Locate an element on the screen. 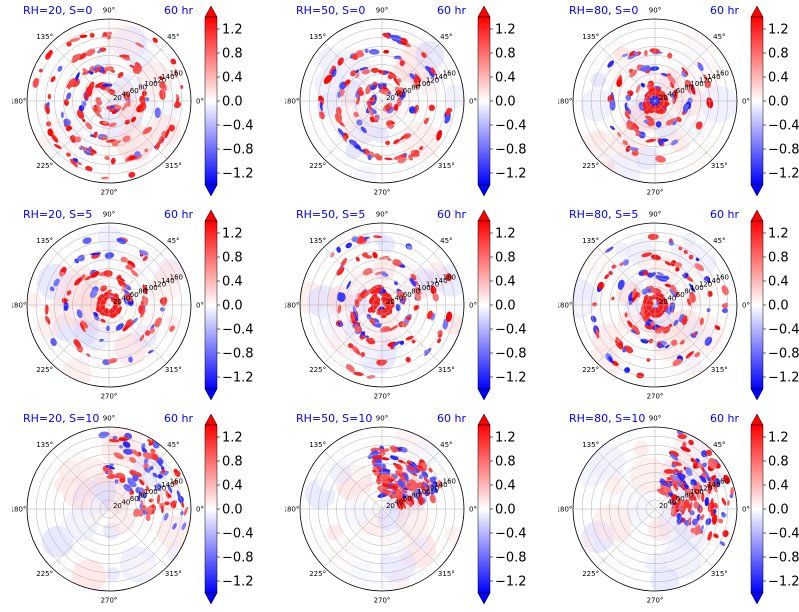  panel-title: RH=20, S=0 is located at coordinates (58, 10).